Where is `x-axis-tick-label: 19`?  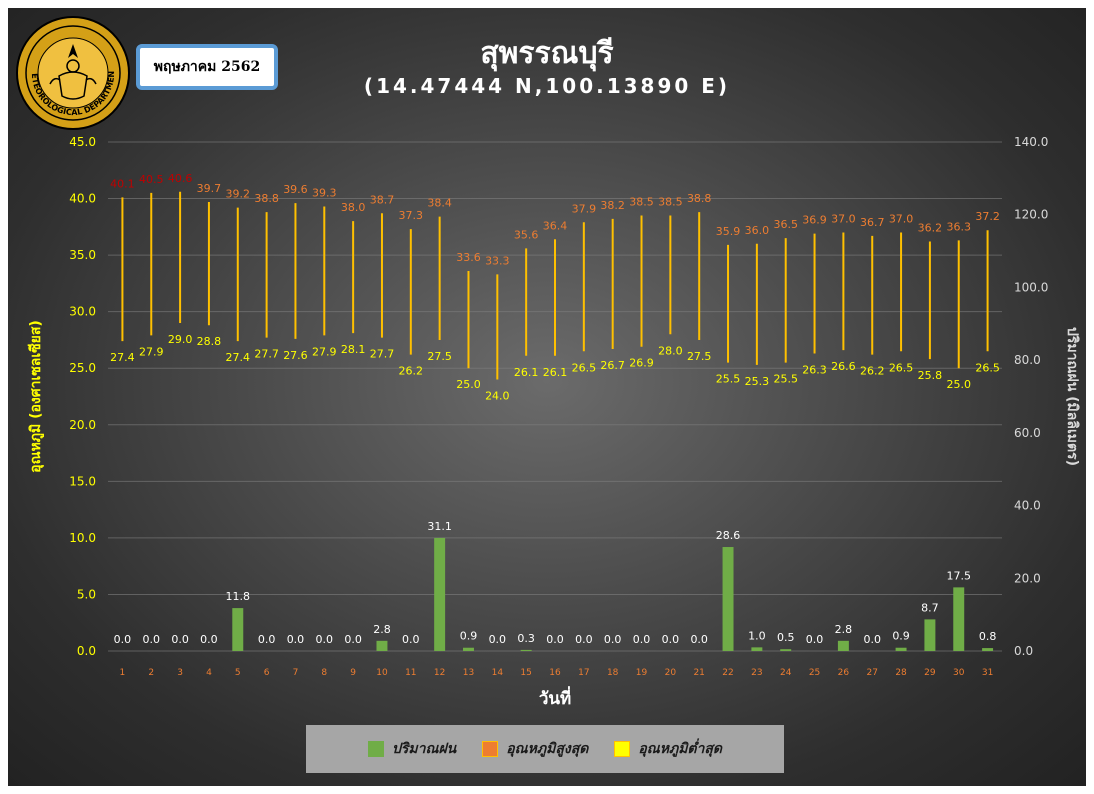
x-axis-tick-label: 19 is located at coordinates (642, 673).